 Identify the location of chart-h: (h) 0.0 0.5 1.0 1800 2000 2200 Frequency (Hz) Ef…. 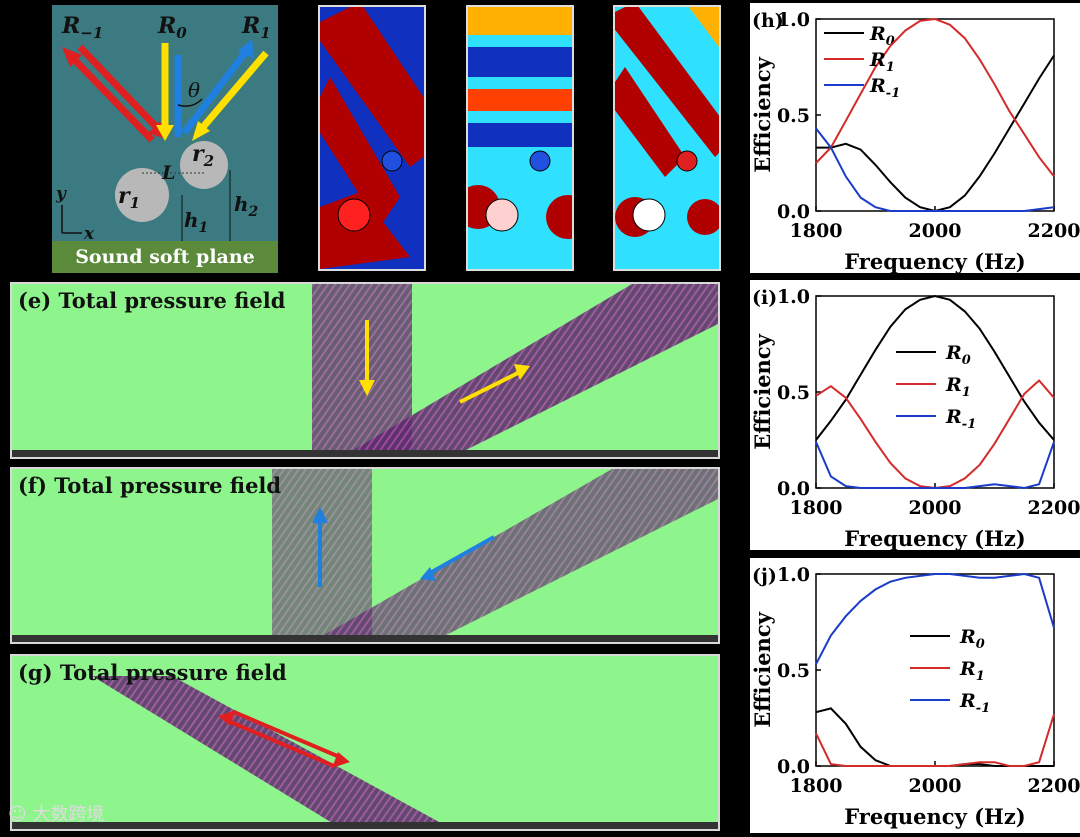
(915, 138).